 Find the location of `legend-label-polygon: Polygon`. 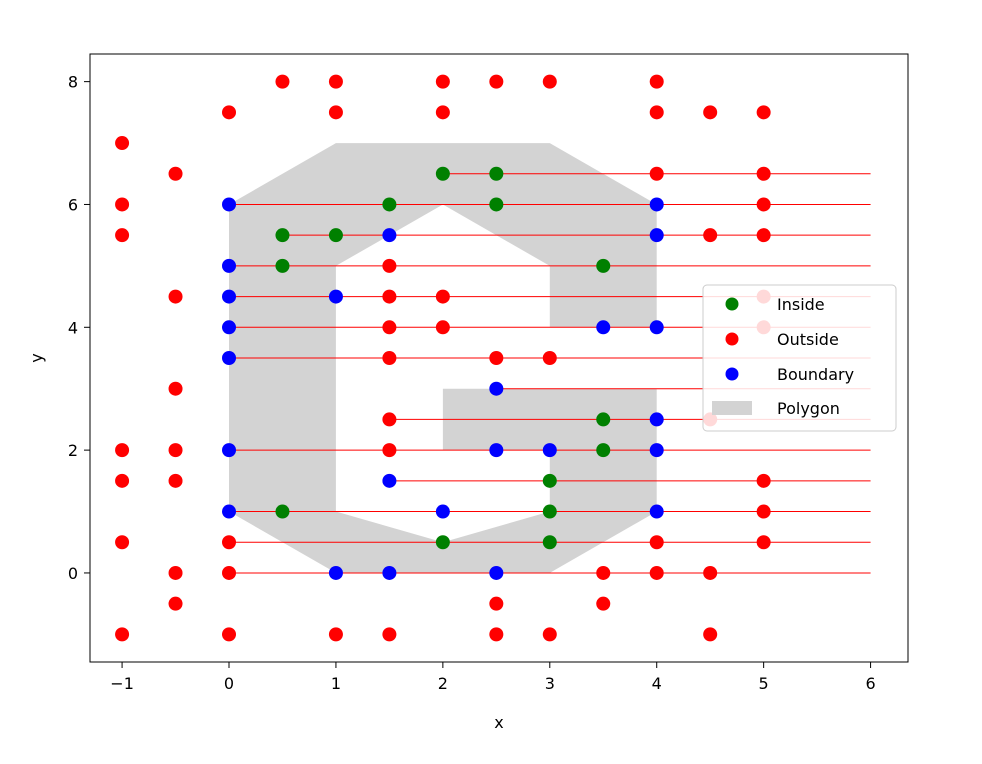

legend-label-polygon: Polygon is located at coordinates (808, 408).